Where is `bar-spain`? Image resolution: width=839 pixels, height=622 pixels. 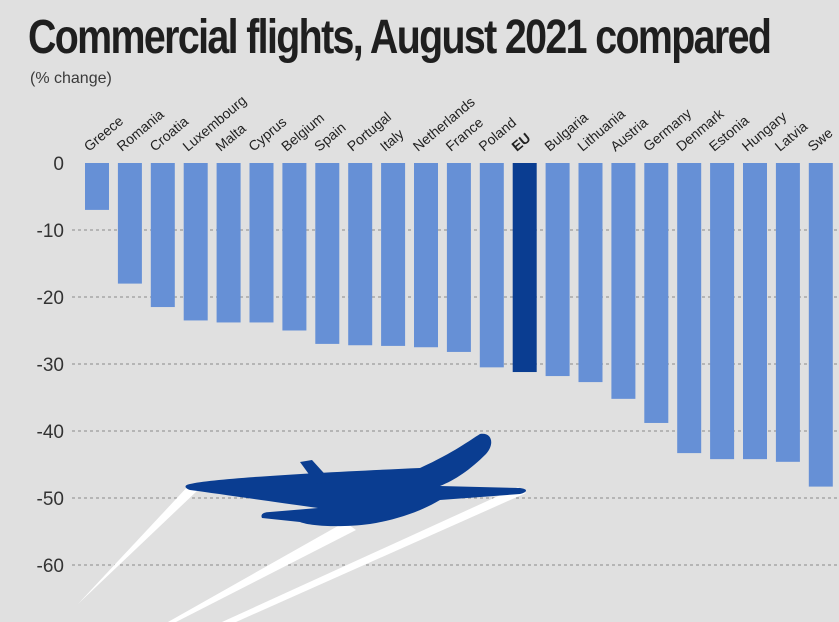 bar-spain is located at coordinates (327, 253).